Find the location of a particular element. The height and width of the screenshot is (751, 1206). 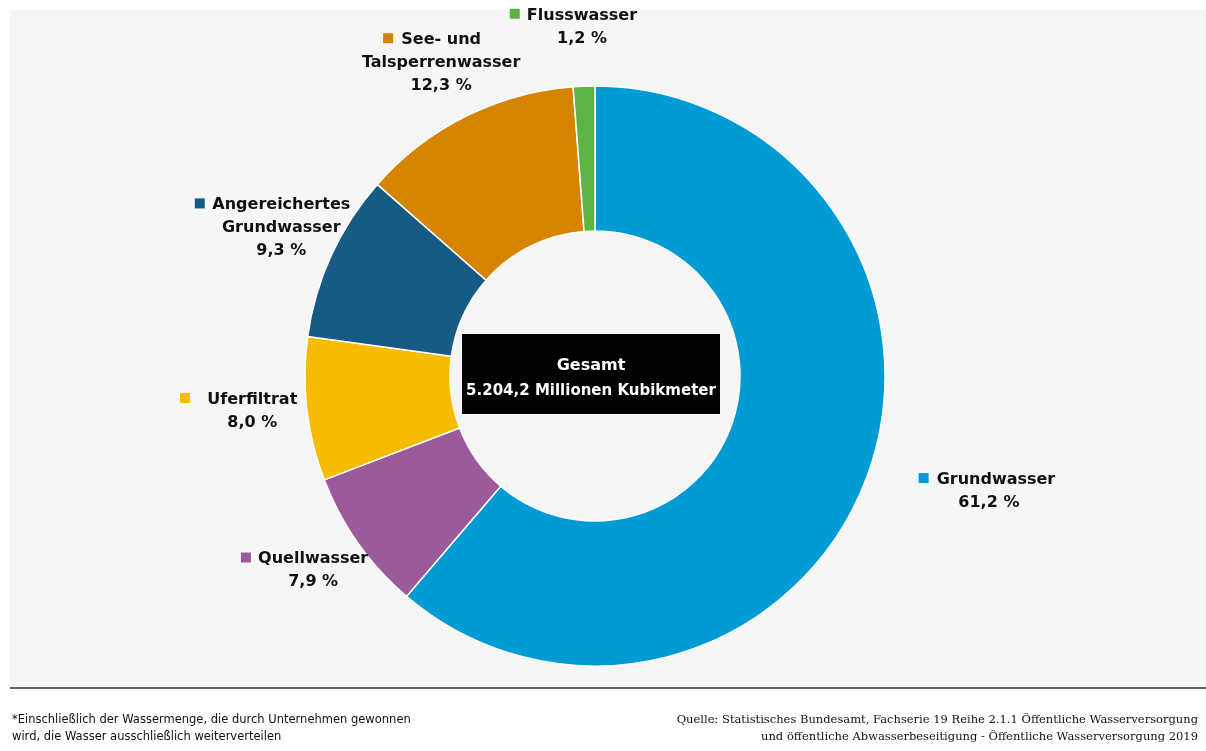

data-label: 61,2 % is located at coordinates (989, 502).